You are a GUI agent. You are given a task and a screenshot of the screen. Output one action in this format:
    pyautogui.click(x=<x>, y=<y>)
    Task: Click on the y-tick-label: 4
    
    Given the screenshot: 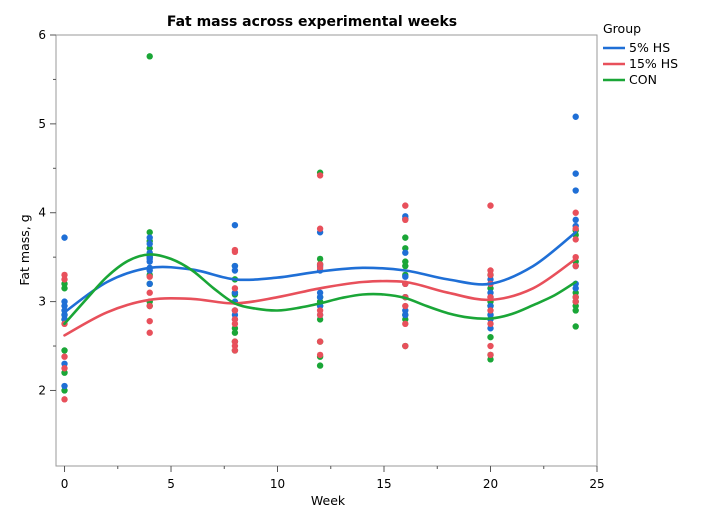 What is the action you would take?
    pyautogui.click(x=42, y=213)
    